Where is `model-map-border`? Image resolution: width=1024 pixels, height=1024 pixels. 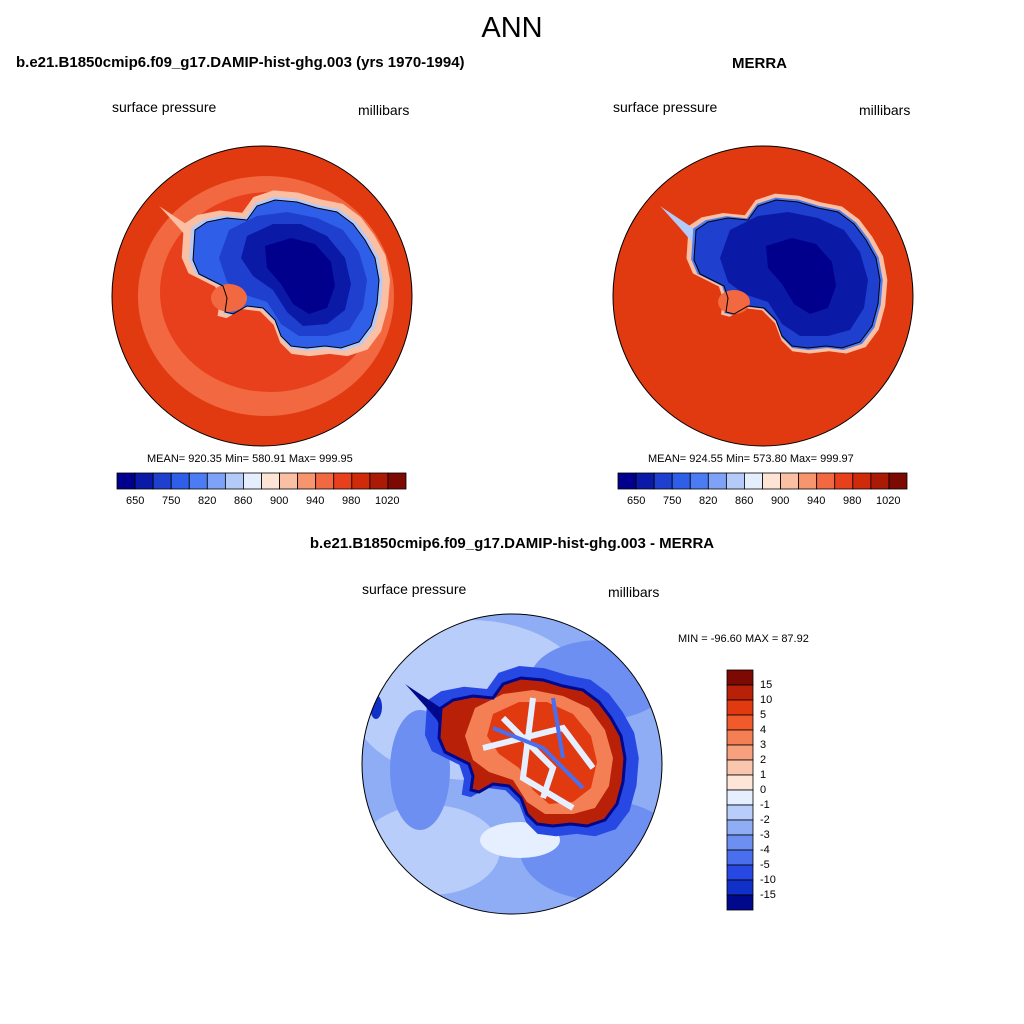 model-map-border is located at coordinates (262, 296).